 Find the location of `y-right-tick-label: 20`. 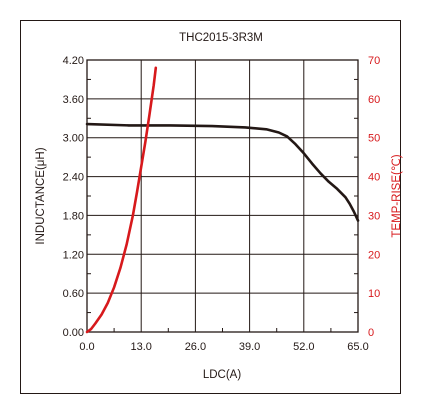

y-right-tick-label: 20 is located at coordinates (374, 255).